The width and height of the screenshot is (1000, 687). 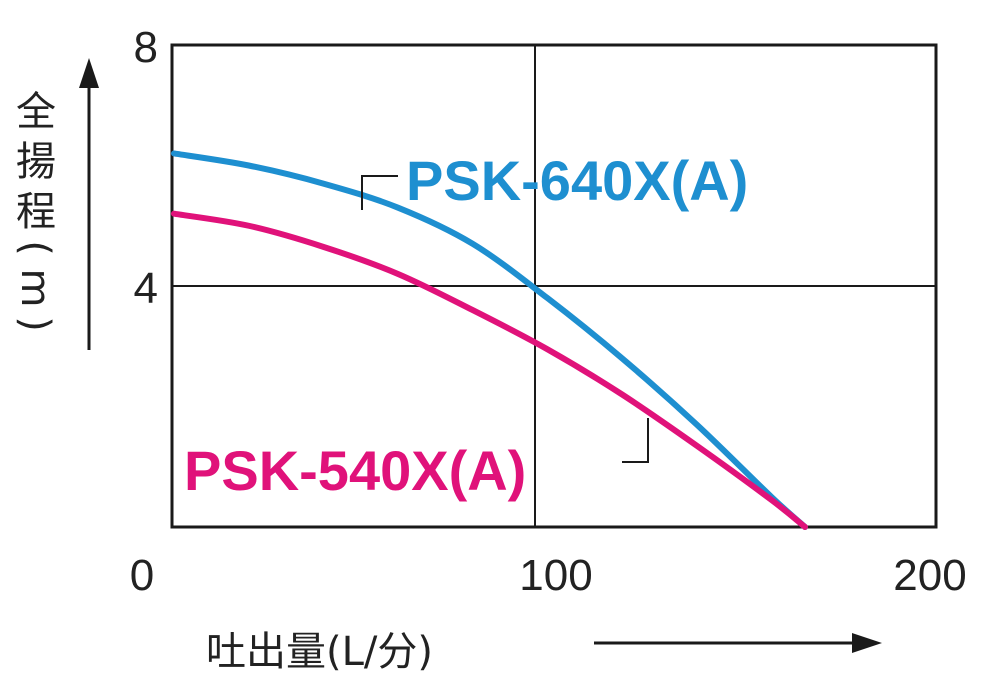 I want to click on y-axis-title-char: 程, so click(x=36, y=212).